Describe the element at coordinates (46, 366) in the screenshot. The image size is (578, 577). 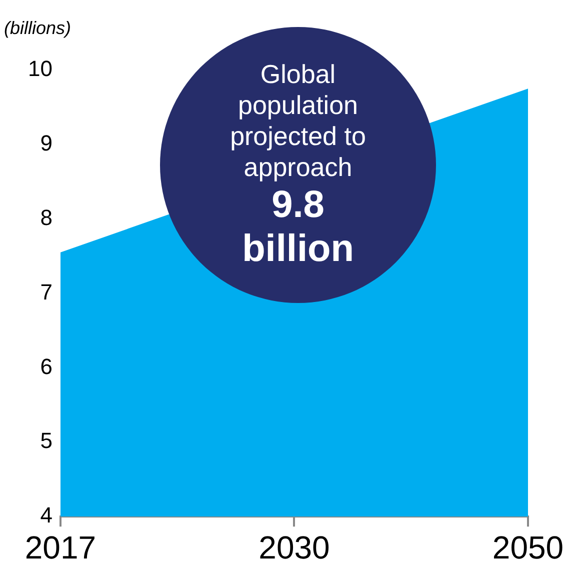
I see `y-tick-label: 6` at that location.